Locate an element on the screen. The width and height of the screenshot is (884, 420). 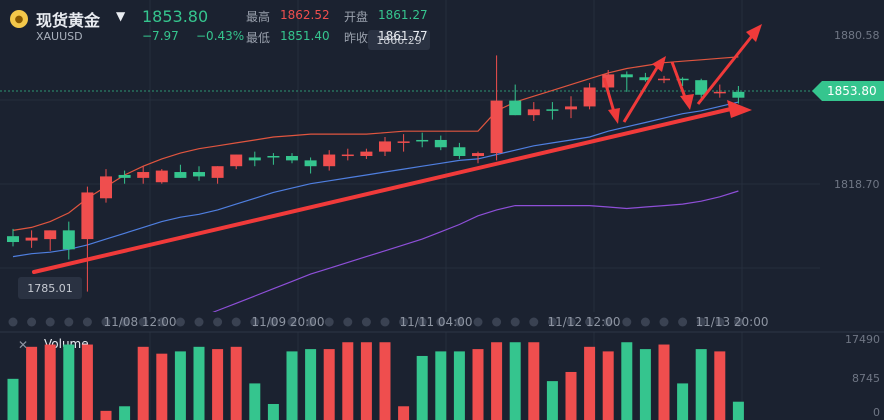
max-price-tag-bg is located at coordinates (399, 40).